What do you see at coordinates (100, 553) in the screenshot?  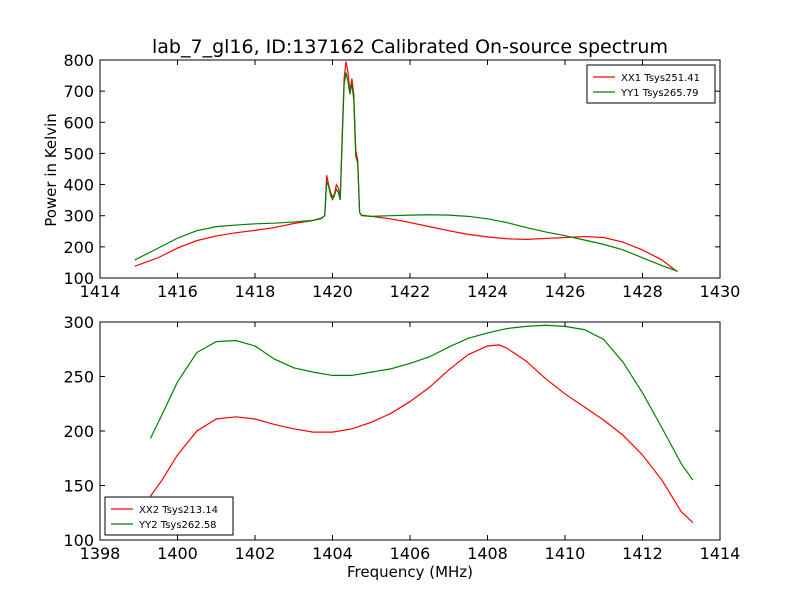 I see `bottom-xtick-label: 1398` at bounding box center [100, 553].